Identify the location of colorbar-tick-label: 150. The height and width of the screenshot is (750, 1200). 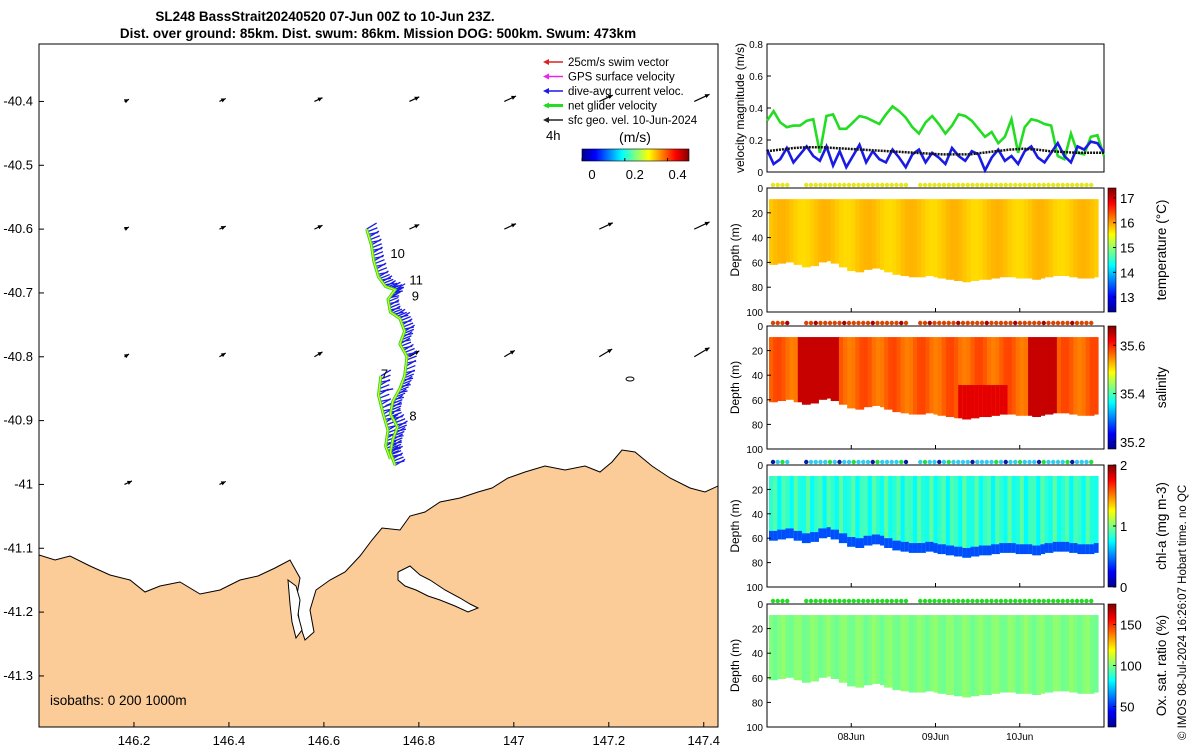
(1131, 625).